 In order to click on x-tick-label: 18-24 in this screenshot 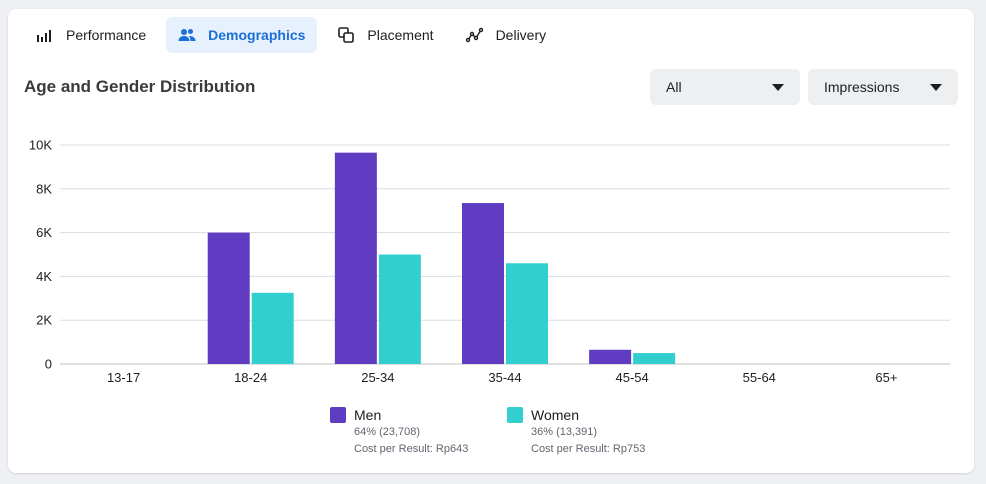, I will do `click(250, 377)`.